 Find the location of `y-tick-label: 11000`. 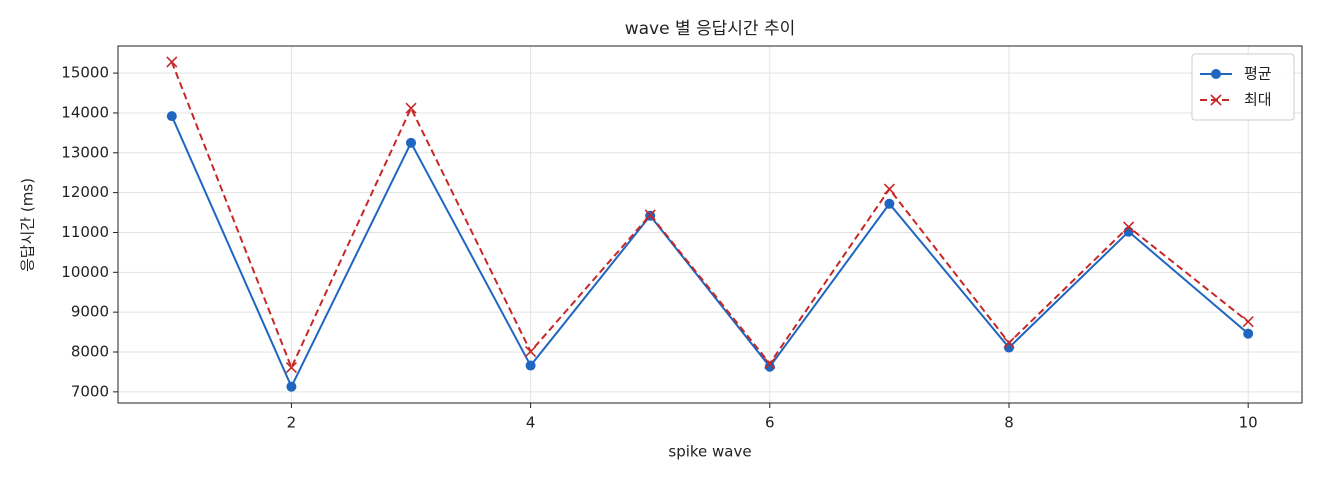

y-tick-label: 11000 is located at coordinates (85, 232).